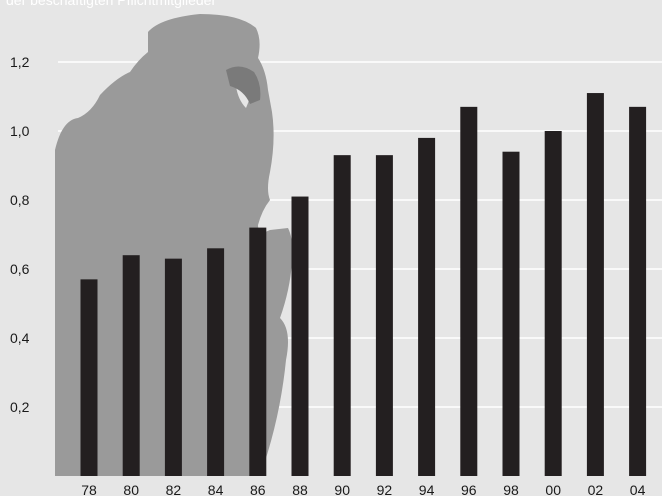  What do you see at coordinates (89, 489) in the screenshot?
I see `x-tick-label: 78` at bounding box center [89, 489].